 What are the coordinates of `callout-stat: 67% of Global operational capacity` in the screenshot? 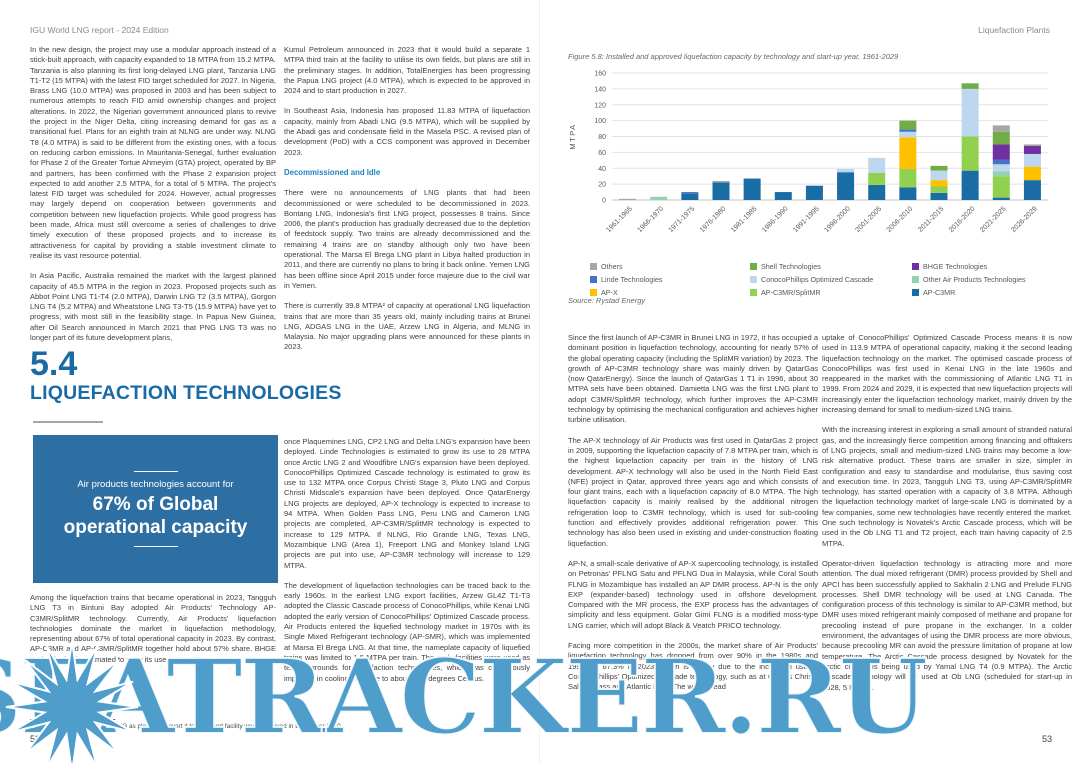 It's located at (155, 516).